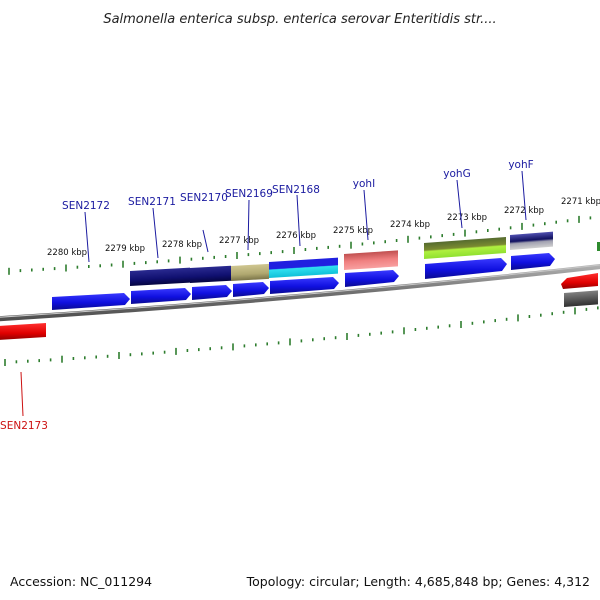 The width and height of the screenshot is (600, 600). I want to click on gene-arrow-yohg, so click(466, 268).